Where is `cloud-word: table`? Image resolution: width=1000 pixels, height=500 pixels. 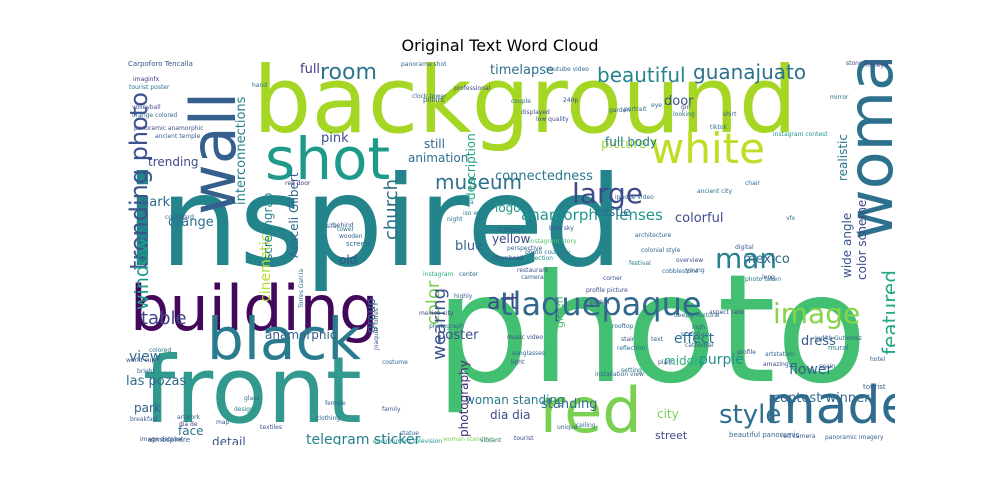 cloud-word: table is located at coordinates (164, 318).